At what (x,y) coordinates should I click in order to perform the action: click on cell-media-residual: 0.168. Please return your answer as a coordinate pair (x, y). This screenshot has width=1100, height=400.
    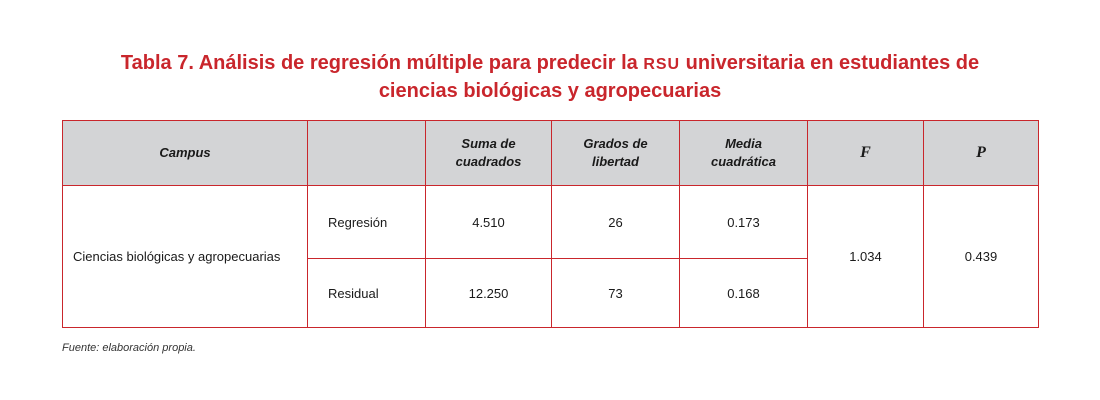
    Looking at the image, I should click on (743, 293).